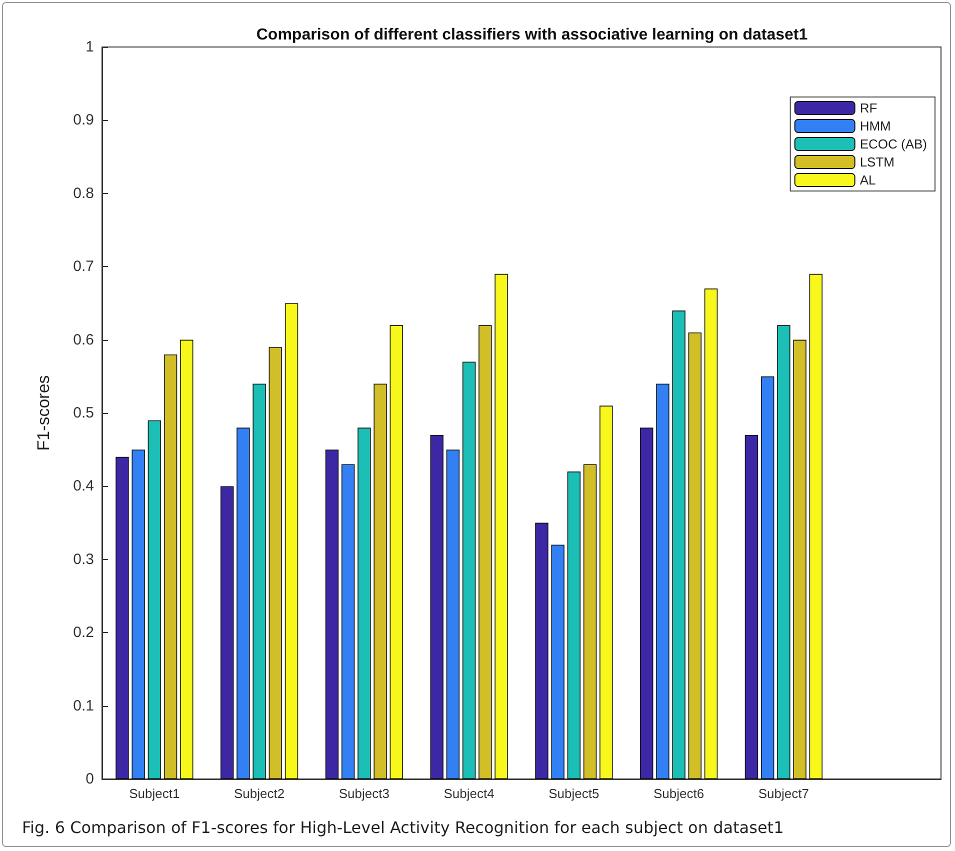 This screenshot has width=955, height=851. What do you see at coordinates (83, 120) in the screenshot?
I see `y-tick-label: 0.9` at bounding box center [83, 120].